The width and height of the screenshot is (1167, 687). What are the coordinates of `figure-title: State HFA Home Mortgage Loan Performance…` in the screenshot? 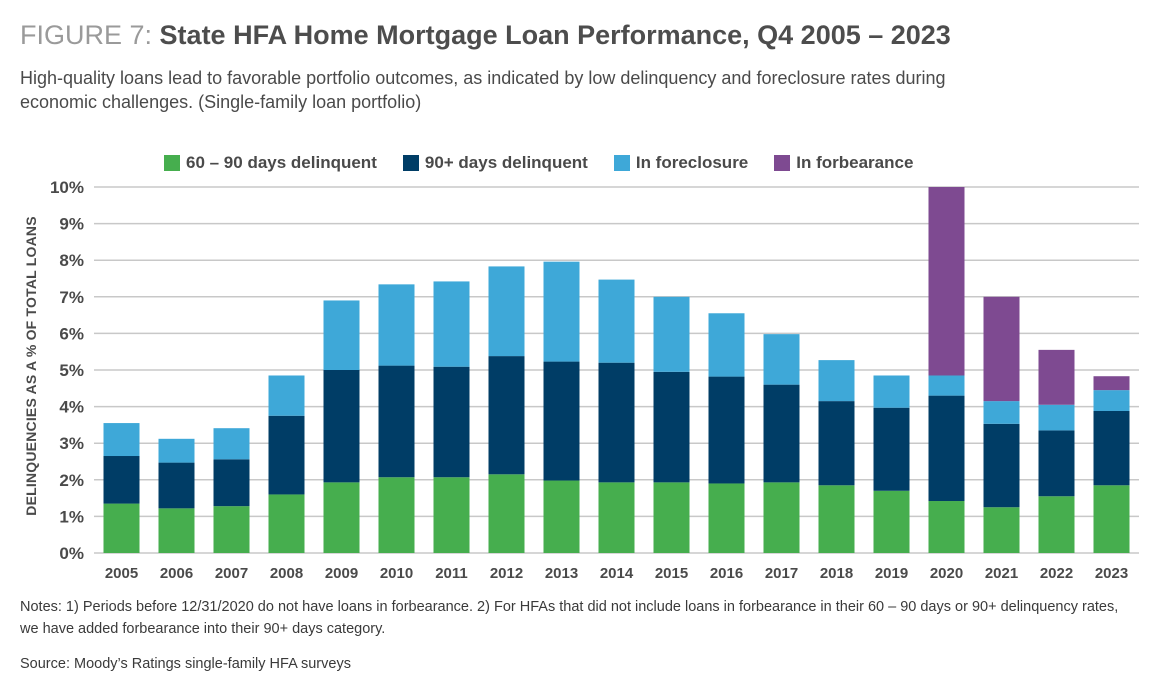 It's located at (555, 35).